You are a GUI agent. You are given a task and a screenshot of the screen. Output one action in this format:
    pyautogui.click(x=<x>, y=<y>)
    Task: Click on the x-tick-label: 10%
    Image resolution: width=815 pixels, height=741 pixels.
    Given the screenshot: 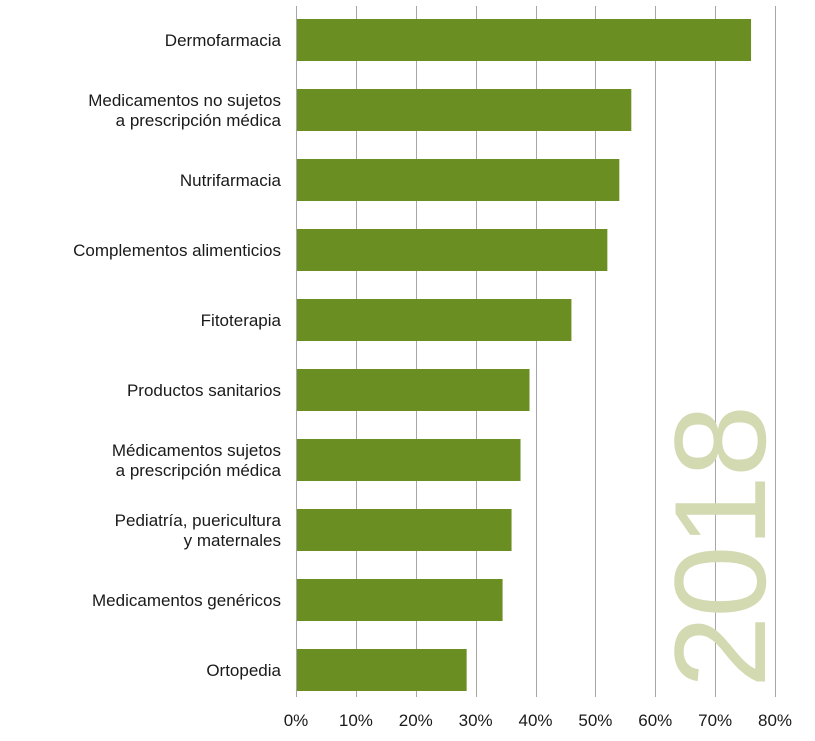 What is the action you would take?
    pyautogui.click(x=356, y=720)
    